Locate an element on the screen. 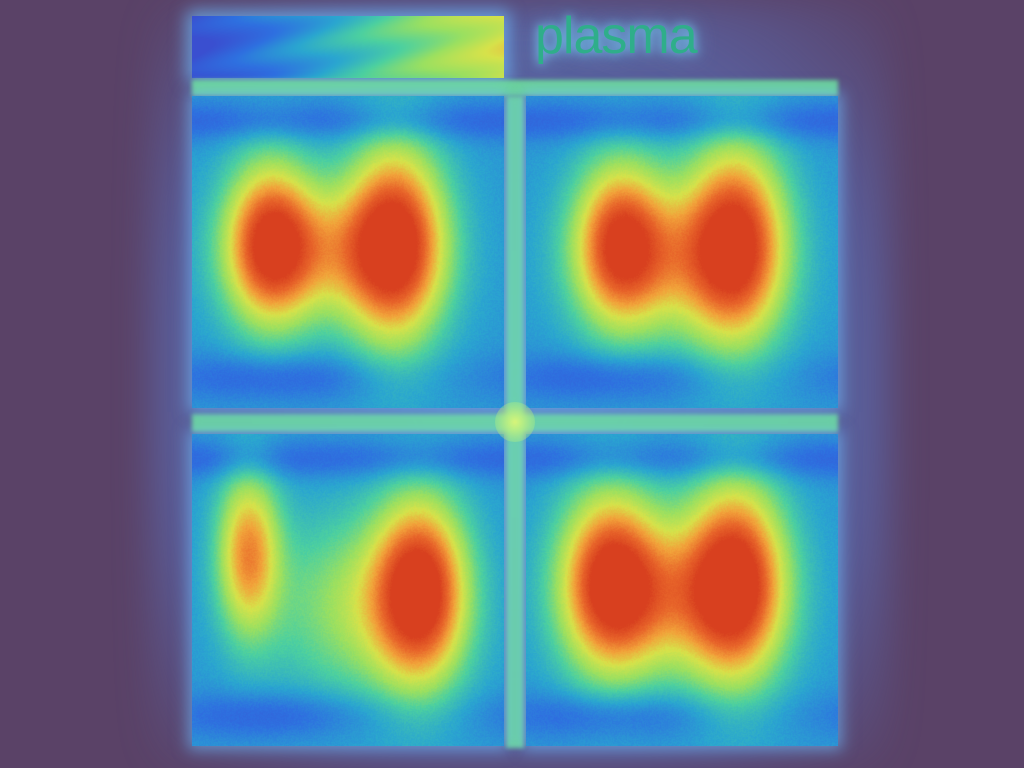 This screenshot has height=768, width=1024. colorbar-gradient is located at coordinates (348, 47).